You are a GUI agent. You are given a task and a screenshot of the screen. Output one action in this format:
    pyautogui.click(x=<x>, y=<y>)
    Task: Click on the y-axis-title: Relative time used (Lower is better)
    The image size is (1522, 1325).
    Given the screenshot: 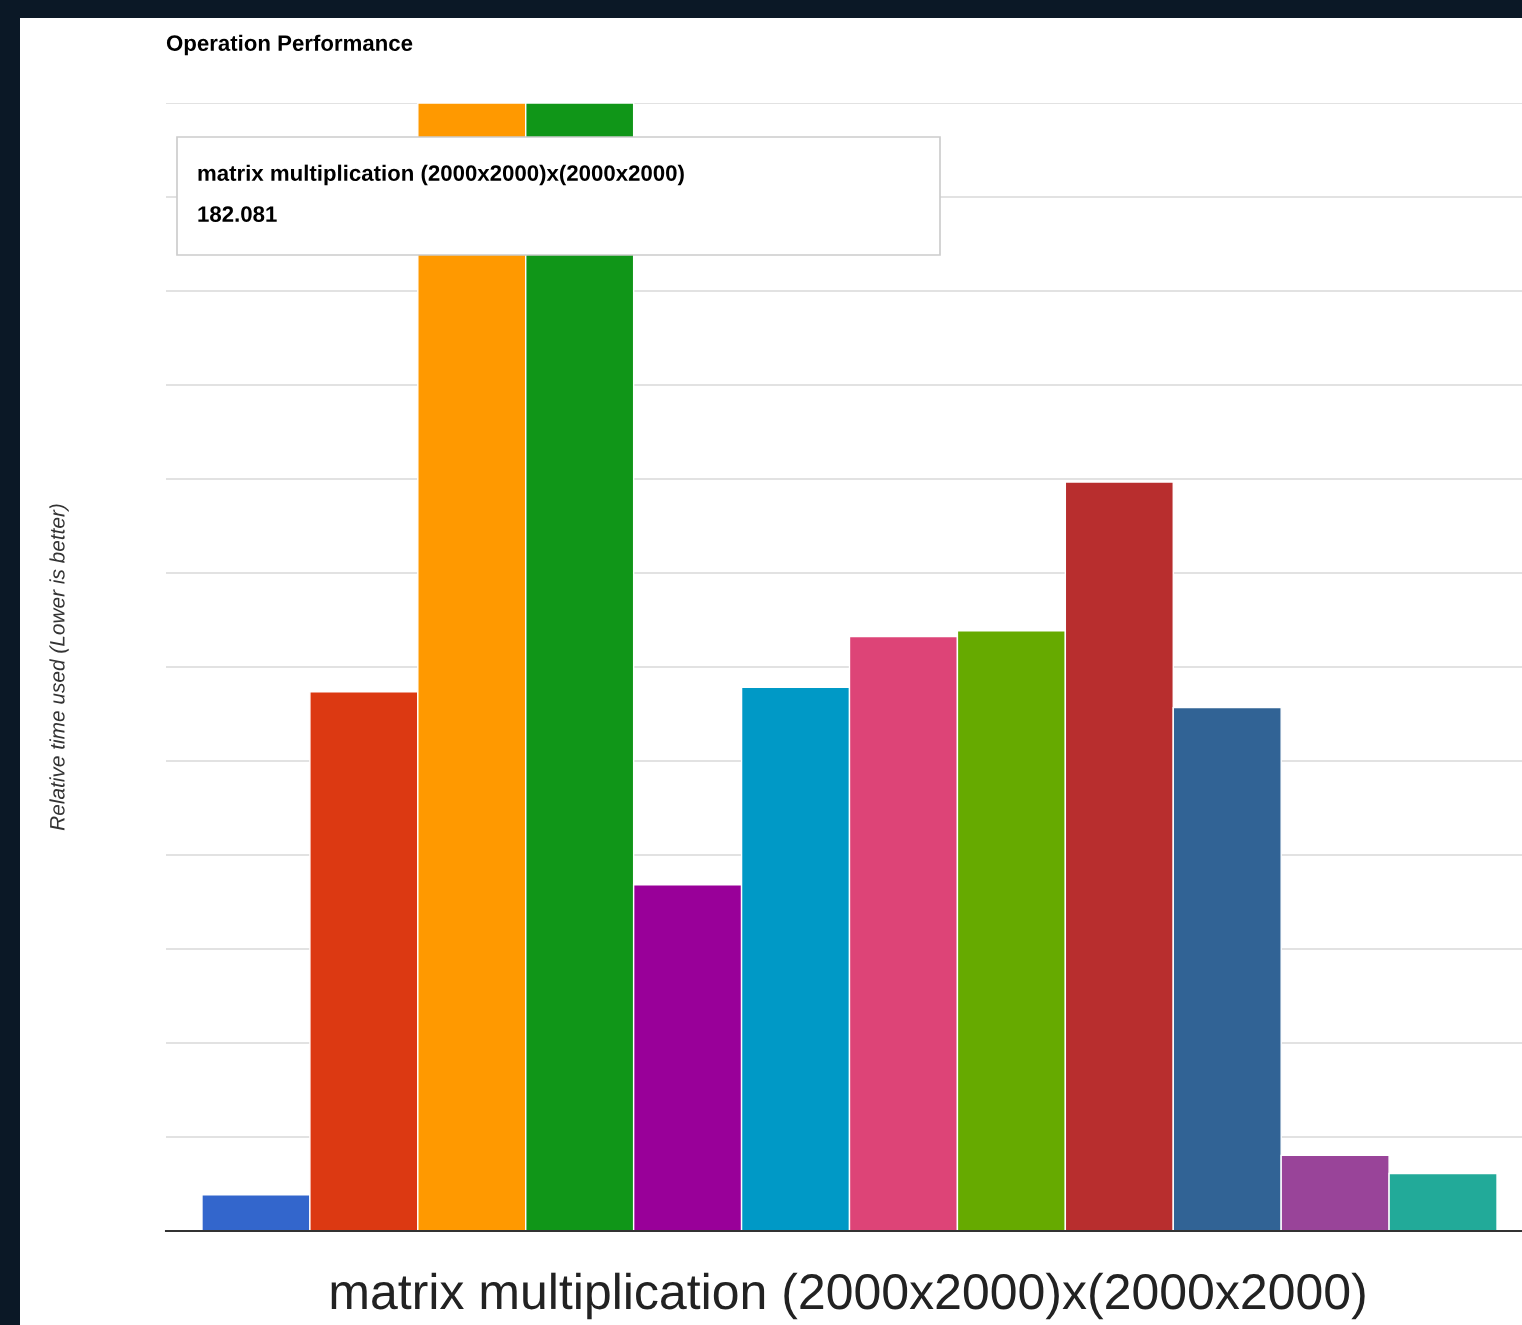 What is the action you would take?
    pyautogui.click(x=59, y=667)
    